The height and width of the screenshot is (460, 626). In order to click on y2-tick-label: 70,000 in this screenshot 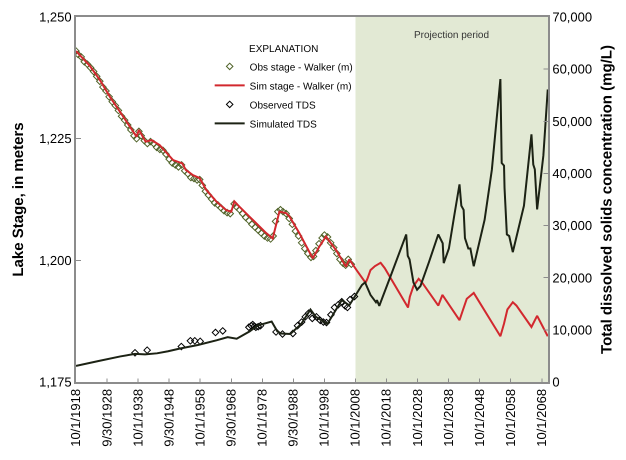, I will do `click(572, 17)`.